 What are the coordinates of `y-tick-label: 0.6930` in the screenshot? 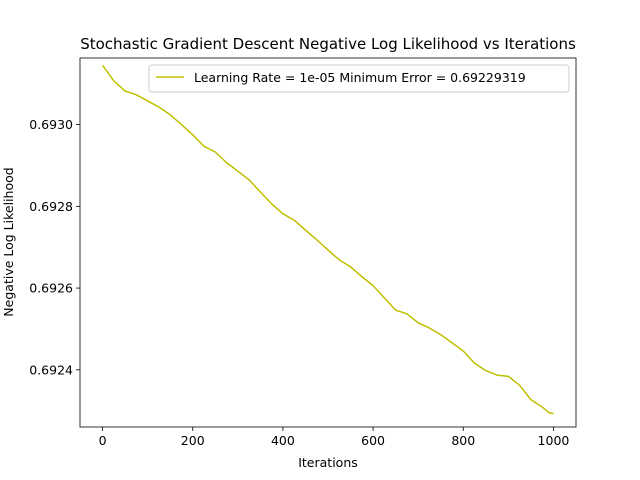 It's located at (51, 124).